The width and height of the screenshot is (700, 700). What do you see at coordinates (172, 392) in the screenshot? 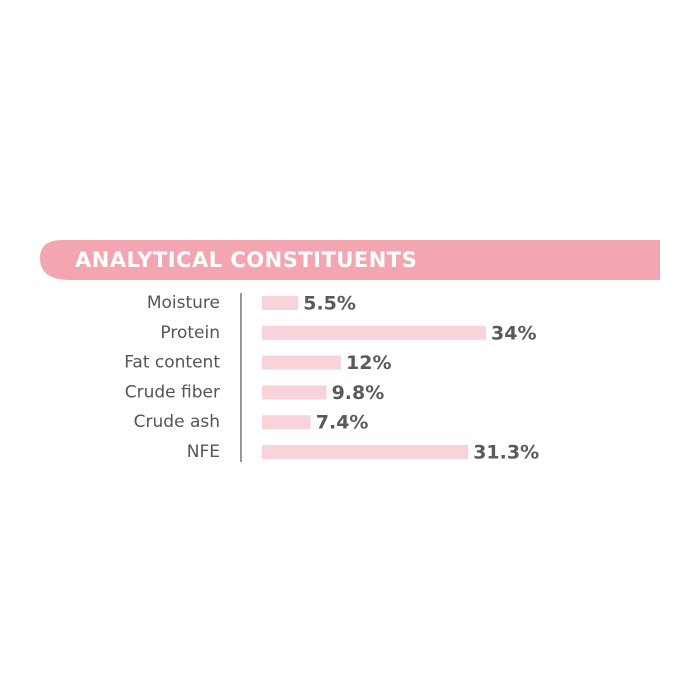
I see `category-label: Crude fiber` at bounding box center [172, 392].